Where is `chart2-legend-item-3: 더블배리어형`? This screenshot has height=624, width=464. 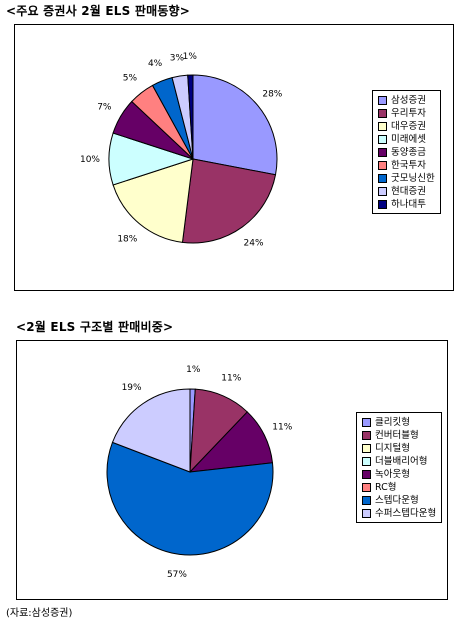
chart2-legend-item-3: 더블배리어형 is located at coordinates (399, 461).